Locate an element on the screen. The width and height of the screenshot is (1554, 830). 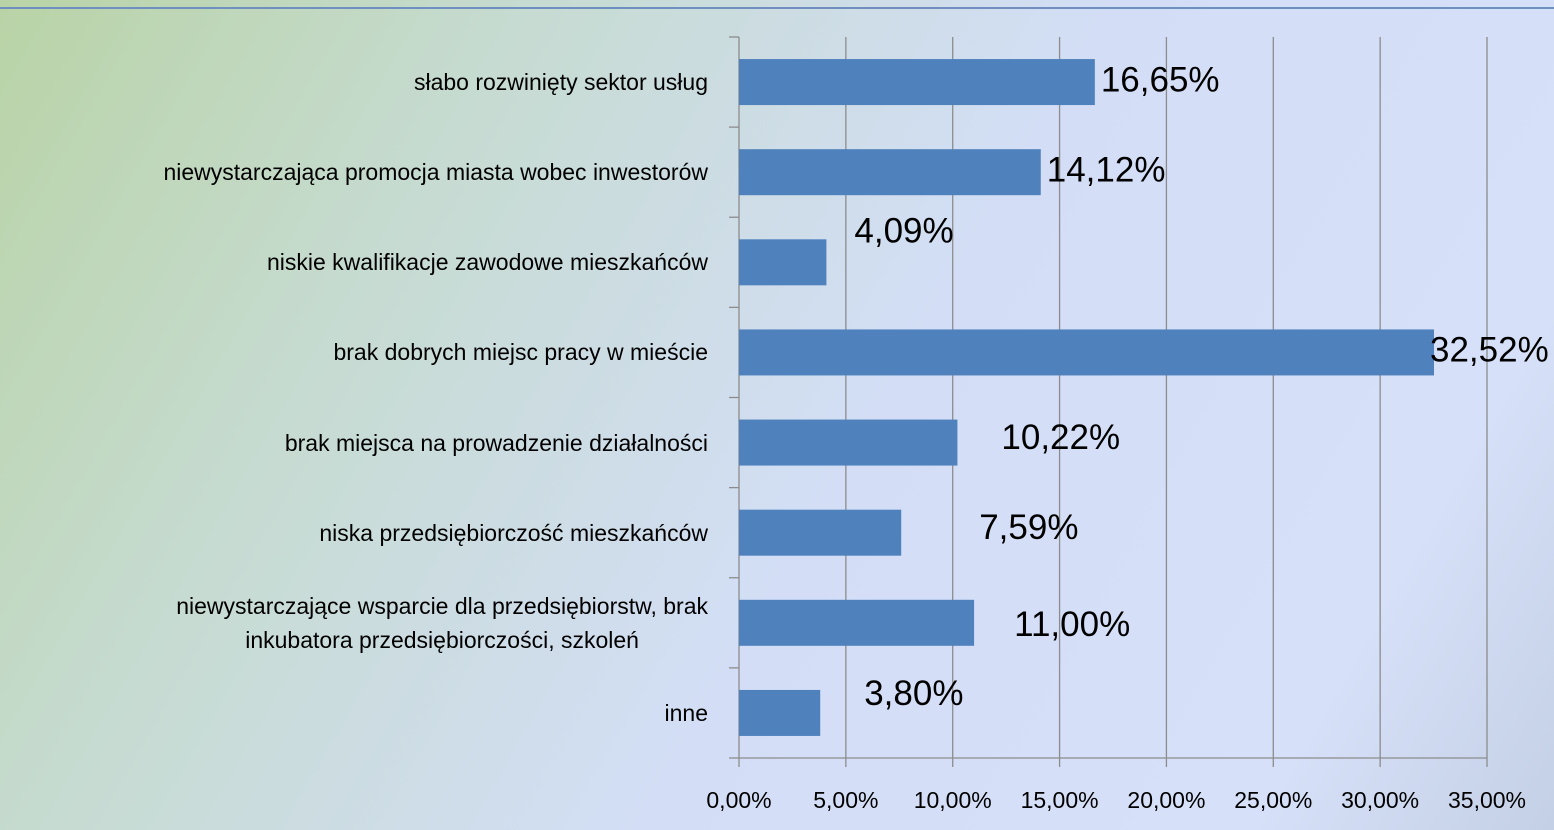
value-label: 10,22% is located at coordinates (1060, 437).